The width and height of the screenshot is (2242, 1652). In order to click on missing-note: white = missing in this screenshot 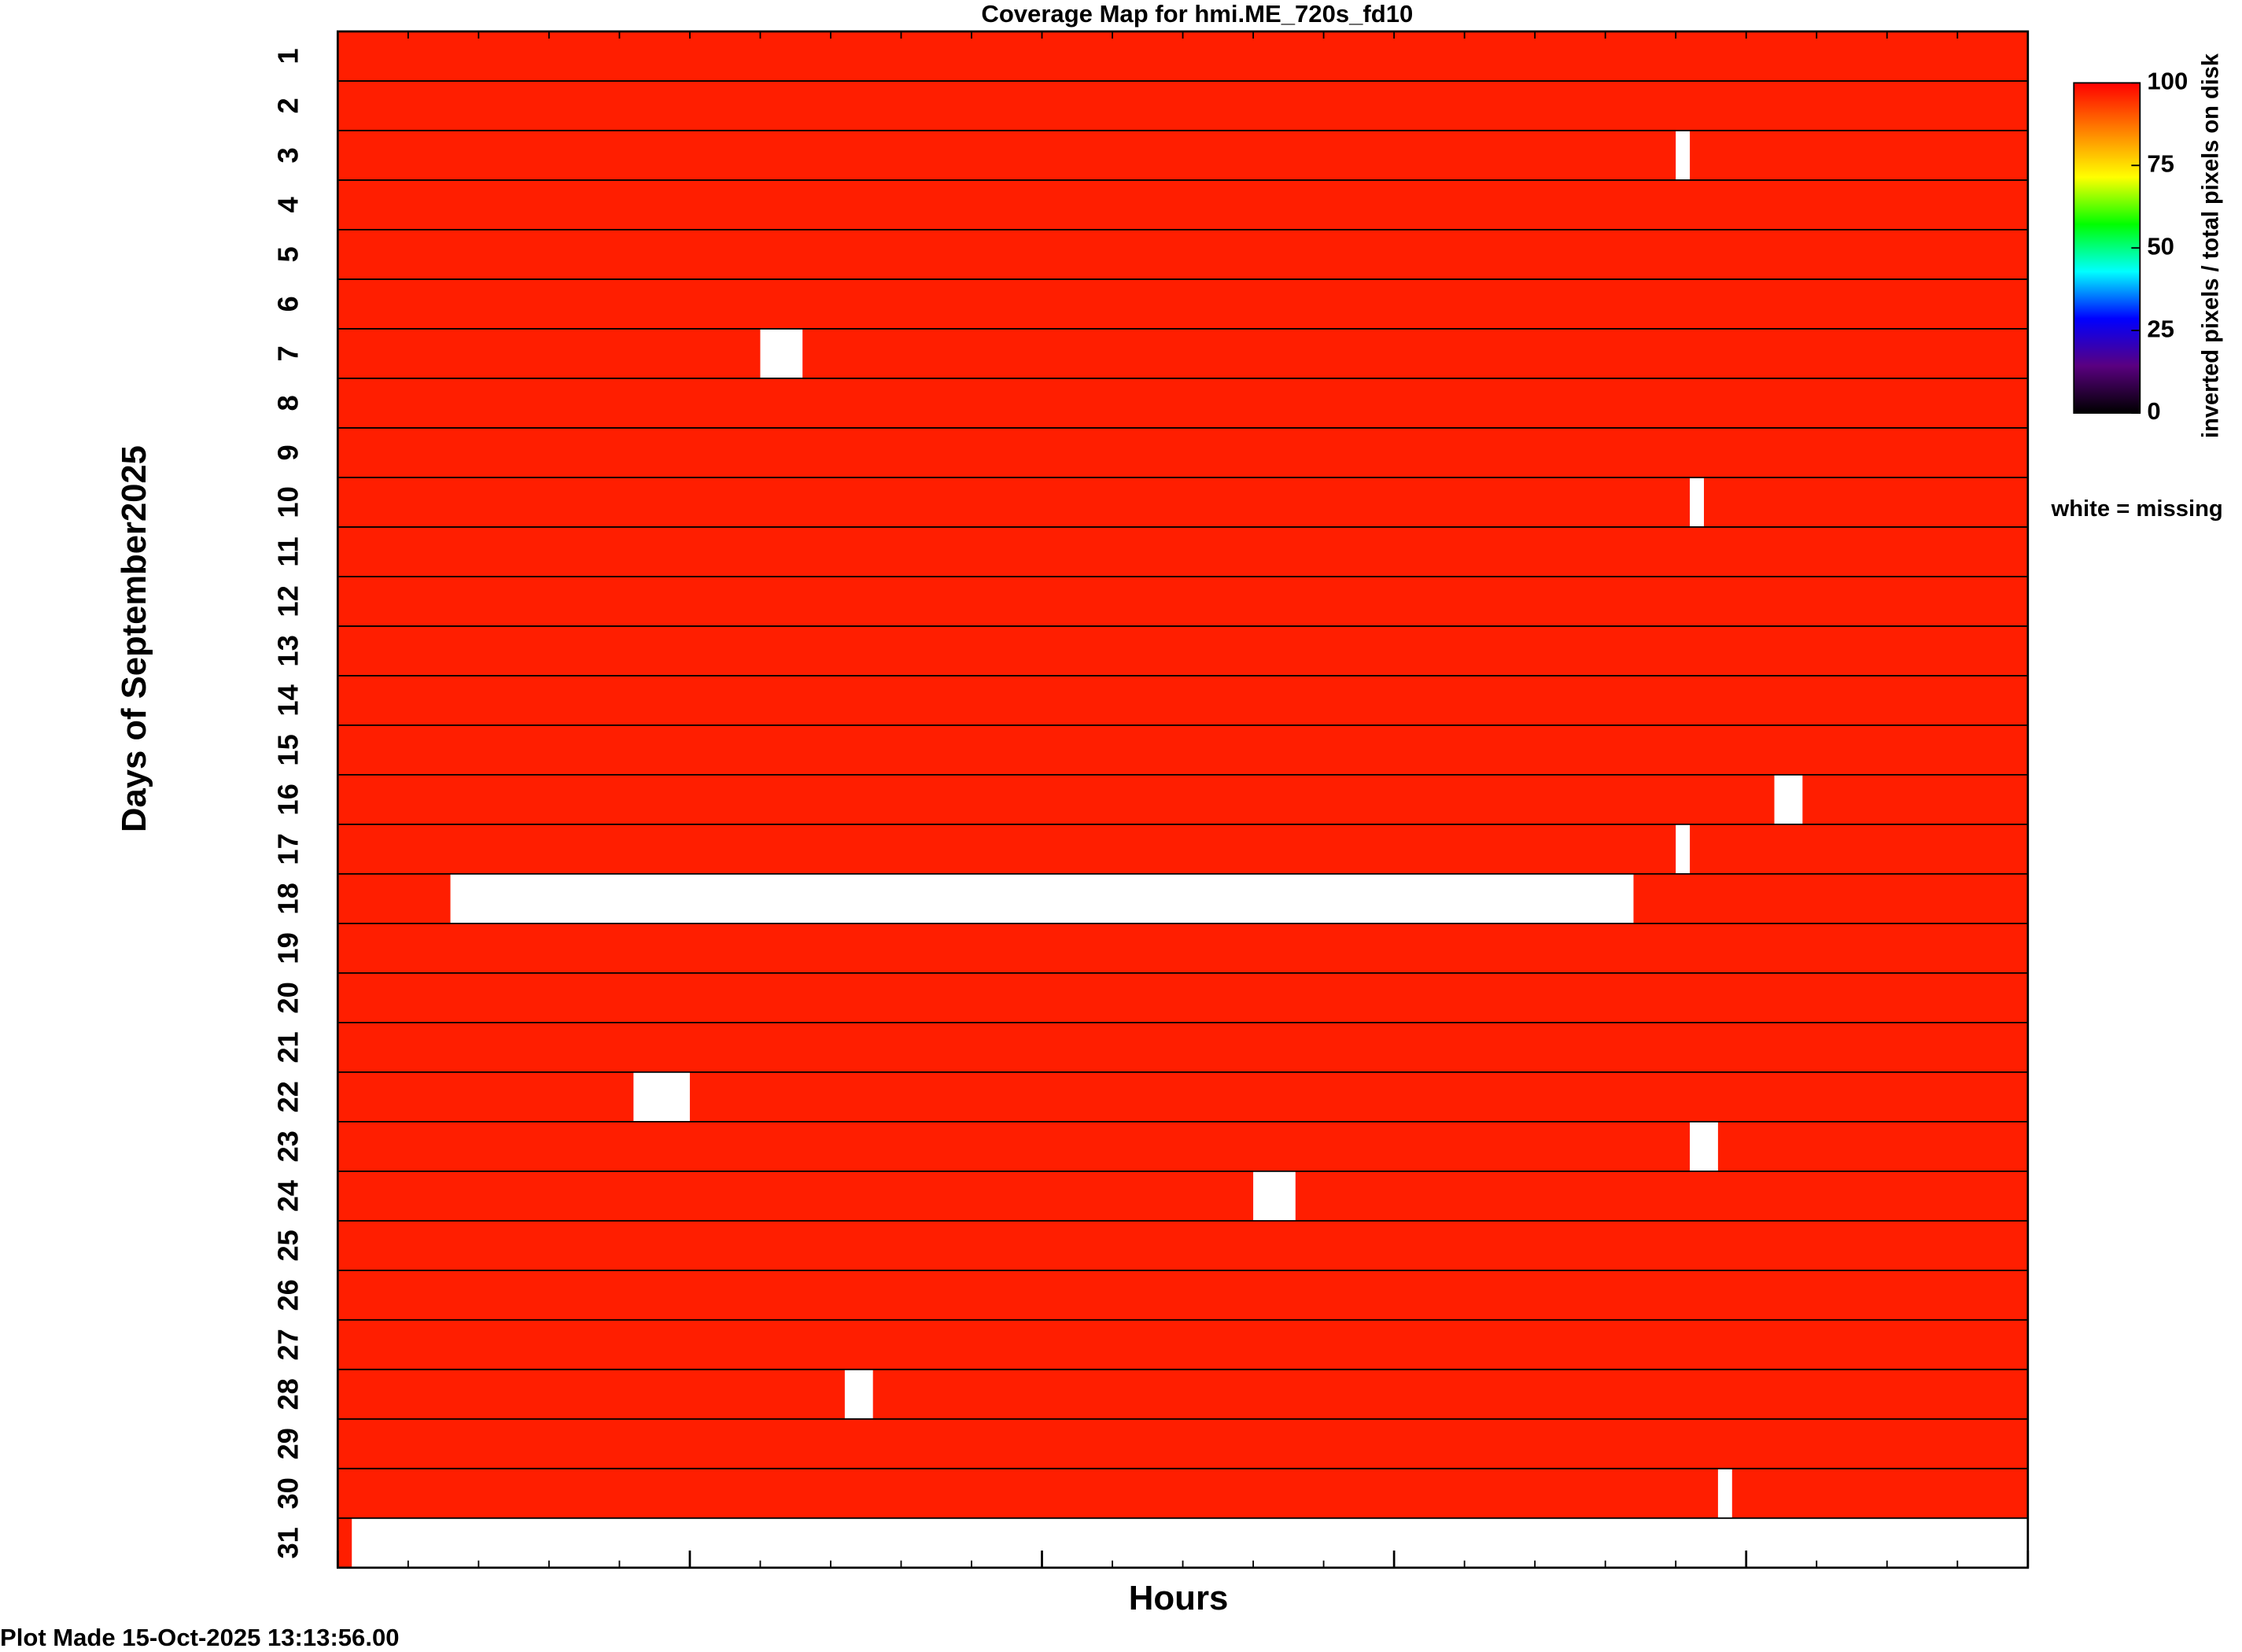, I will do `click(2136, 509)`.